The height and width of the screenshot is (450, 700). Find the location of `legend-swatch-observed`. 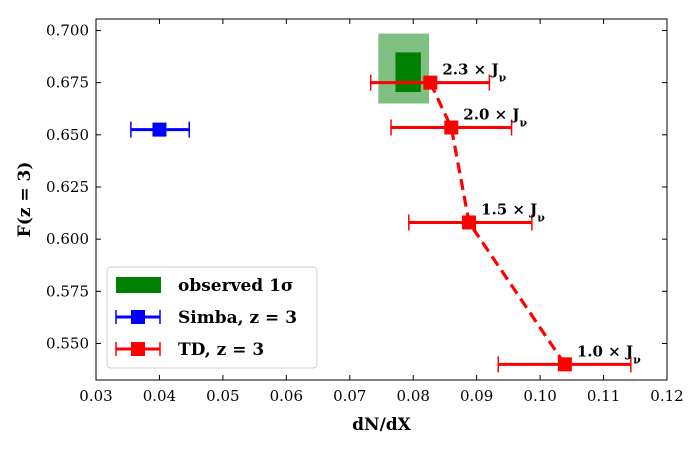

legend-swatch-observed is located at coordinates (138, 285).